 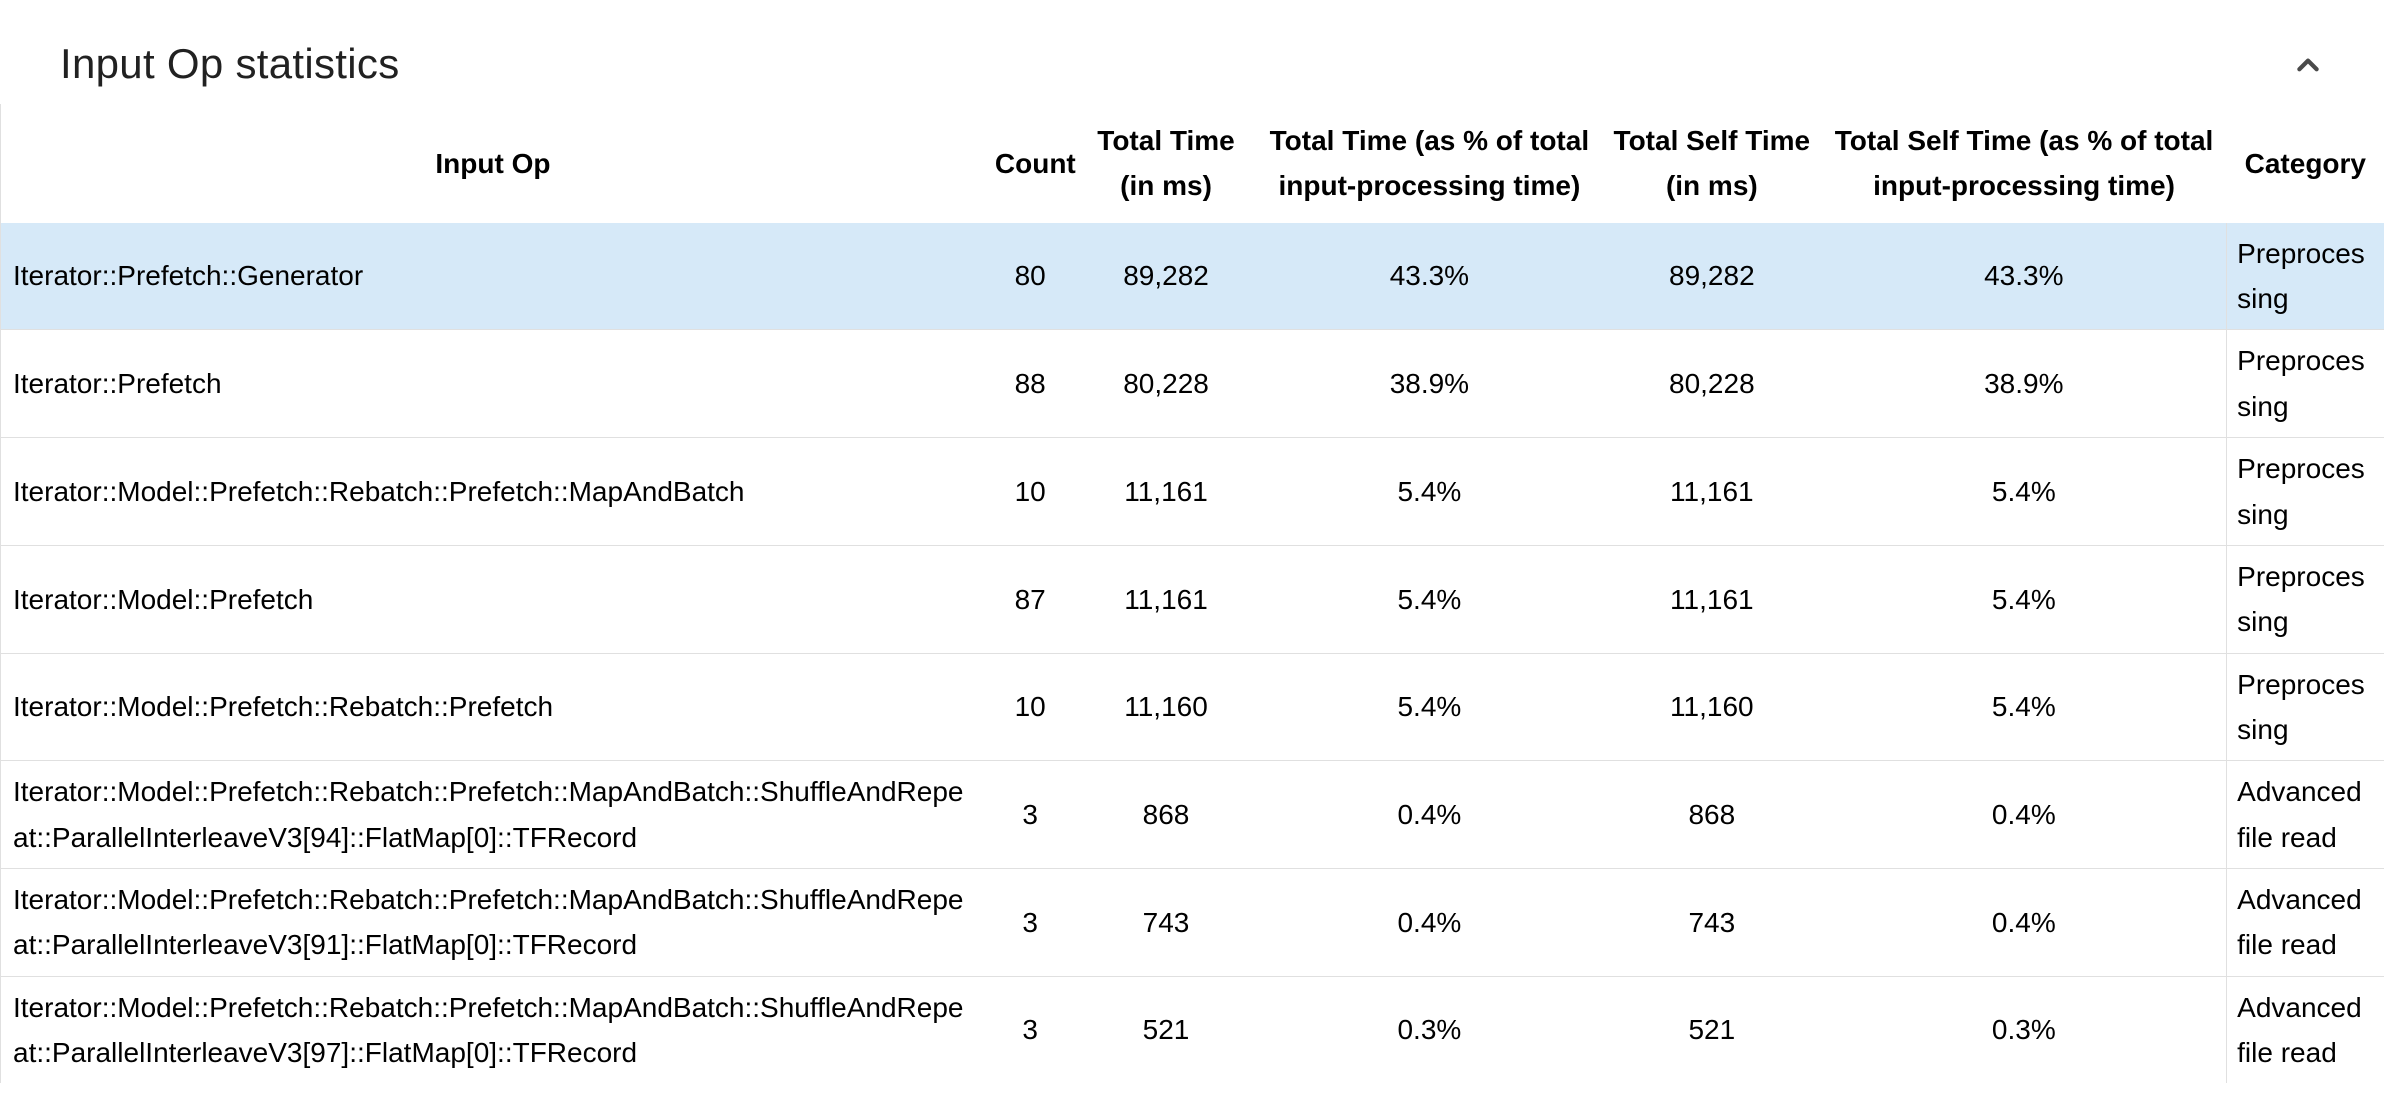 What do you see at coordinates (1712, 707) in the screenshot?
I see `cell-total-self-time: 11,160` at bounding box center [1712, 707].